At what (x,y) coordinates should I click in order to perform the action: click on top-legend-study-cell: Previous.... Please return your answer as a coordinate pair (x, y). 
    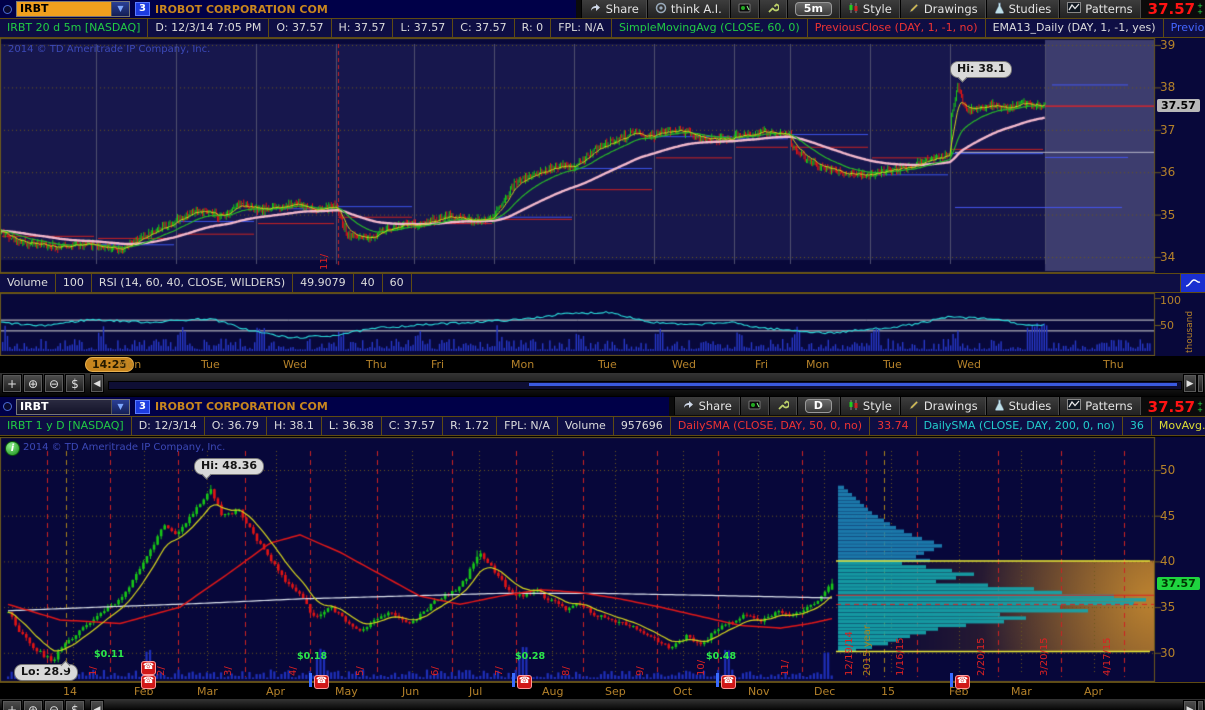
    Looking at the image, I should click on (1184, 28).